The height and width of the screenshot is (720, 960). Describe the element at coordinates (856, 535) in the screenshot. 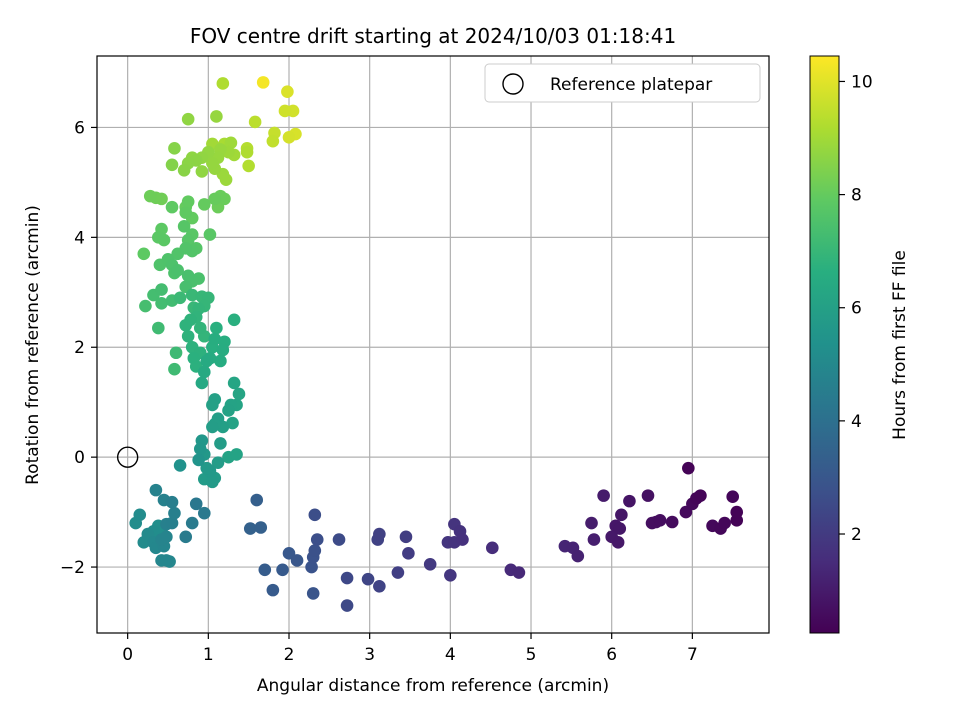

I see `colorbar-tick-label: 2` at that location.